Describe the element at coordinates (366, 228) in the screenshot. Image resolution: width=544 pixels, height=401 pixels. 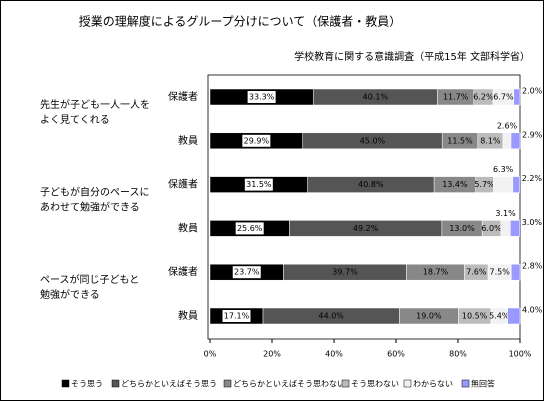
I see `value-label: 49.2%` at that location.